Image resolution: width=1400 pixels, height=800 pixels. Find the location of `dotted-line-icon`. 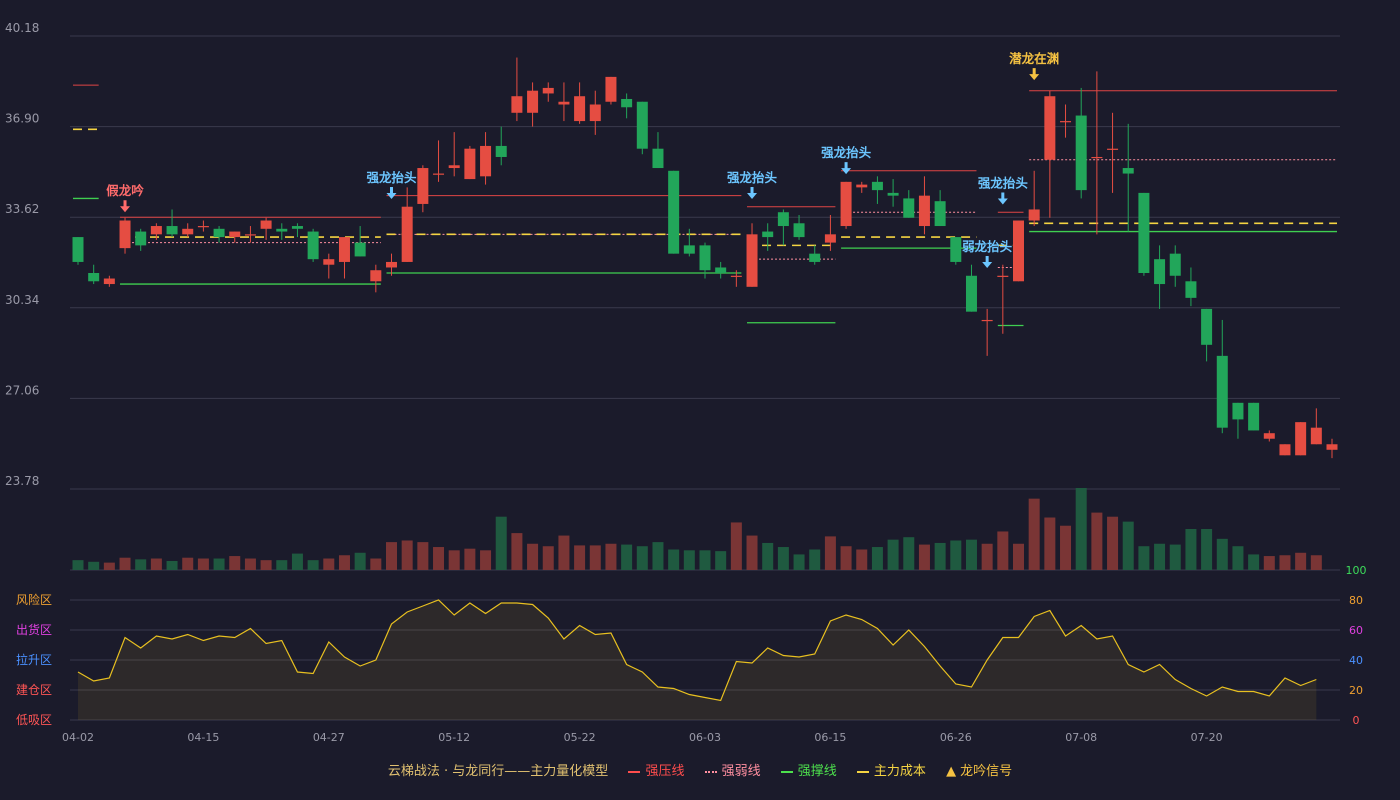

dotted-line-icon is located at coordinates (710, 771).